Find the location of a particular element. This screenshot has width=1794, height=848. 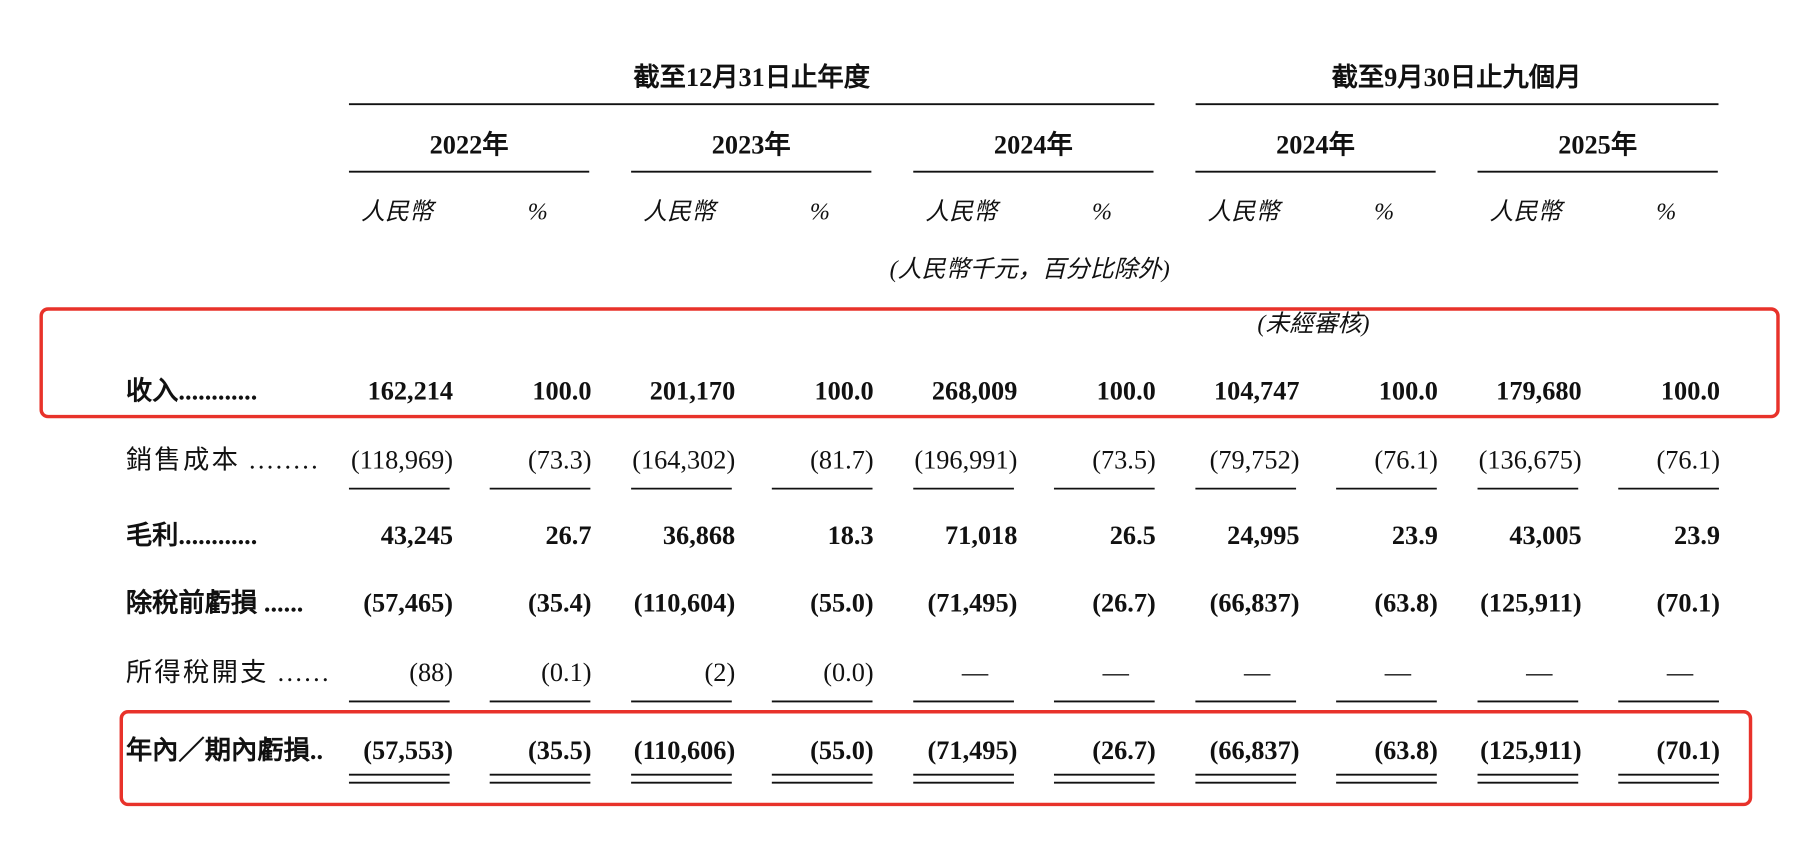

cell: (136,675) is located at coordinates (1530, 459).